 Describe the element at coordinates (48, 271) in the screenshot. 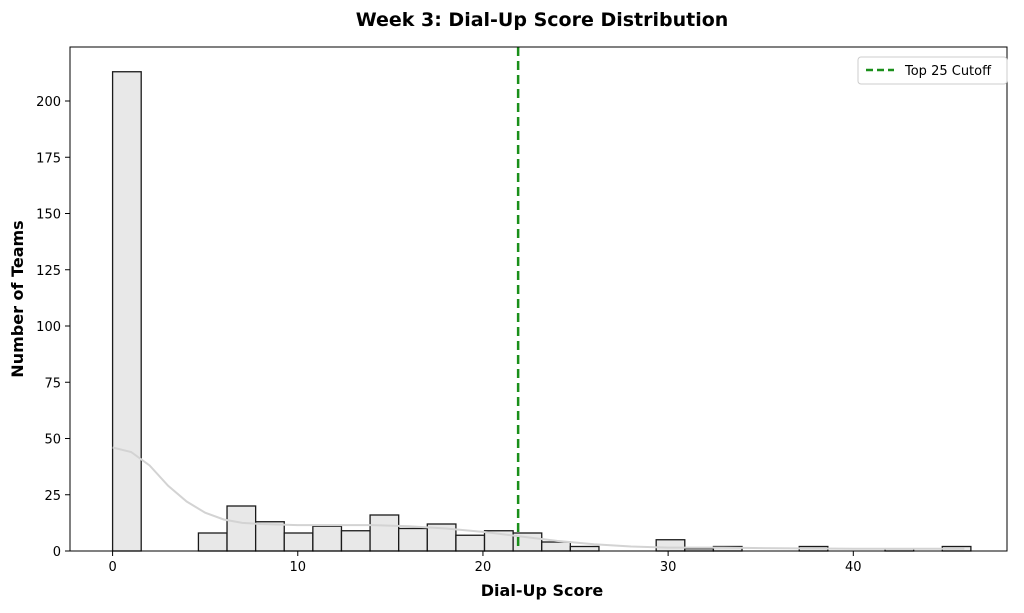

I see `y-tick-label: 125` at that location.